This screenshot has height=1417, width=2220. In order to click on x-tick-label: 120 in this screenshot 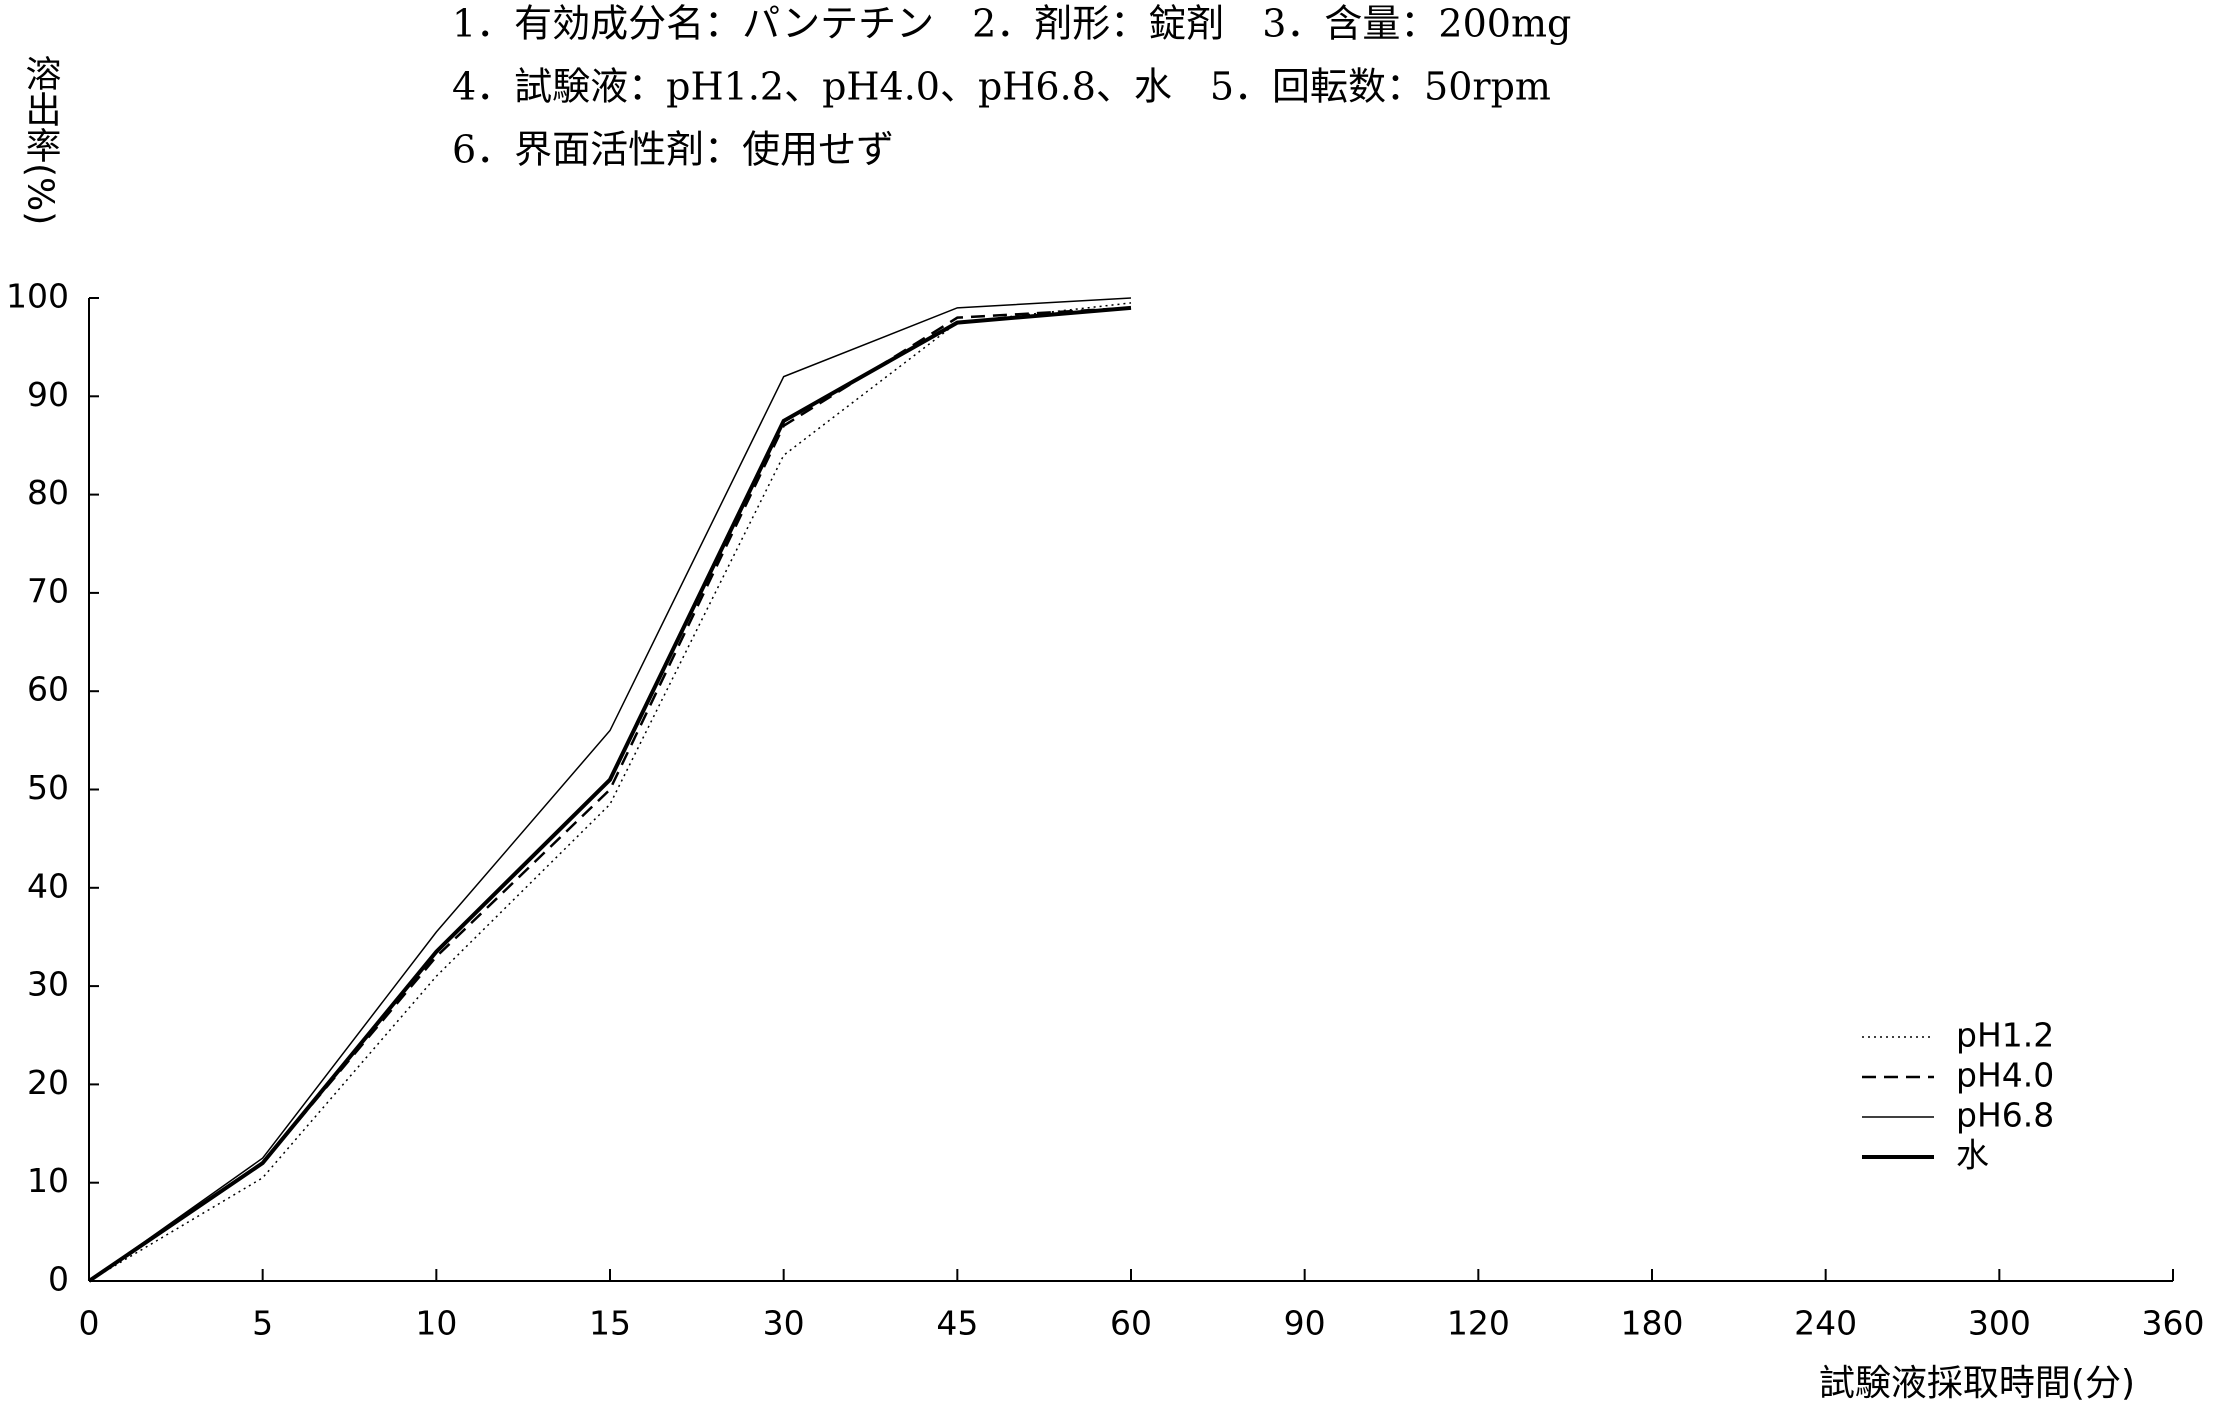, I will do `click(1478, 1323)`.